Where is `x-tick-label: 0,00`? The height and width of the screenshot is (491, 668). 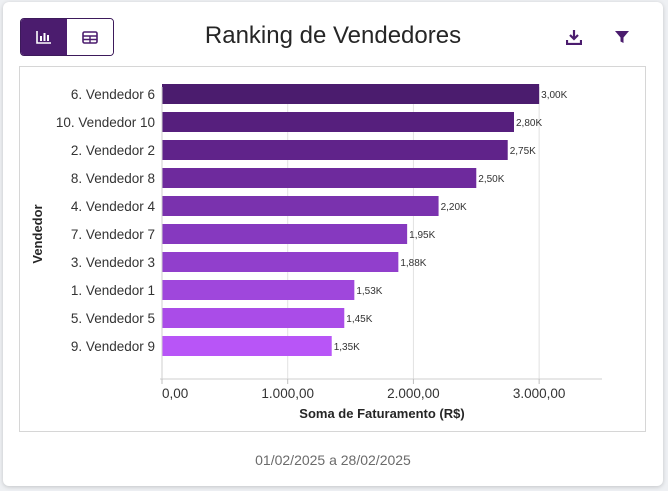 x-tick-label: 0,00 is located at coordinates (175, 393).